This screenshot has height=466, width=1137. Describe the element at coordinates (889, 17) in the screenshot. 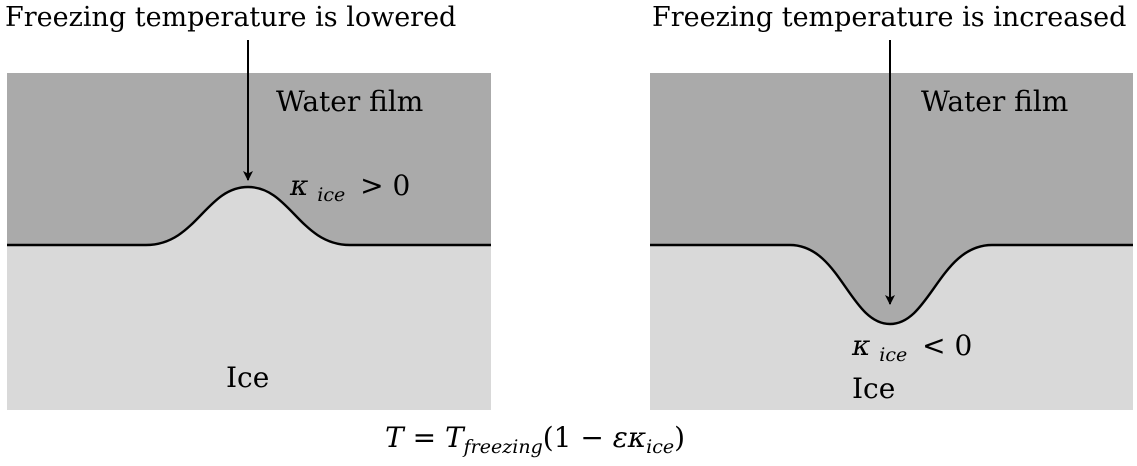

I see `right-panel-caption: Freezing temperature is increased` at that location.